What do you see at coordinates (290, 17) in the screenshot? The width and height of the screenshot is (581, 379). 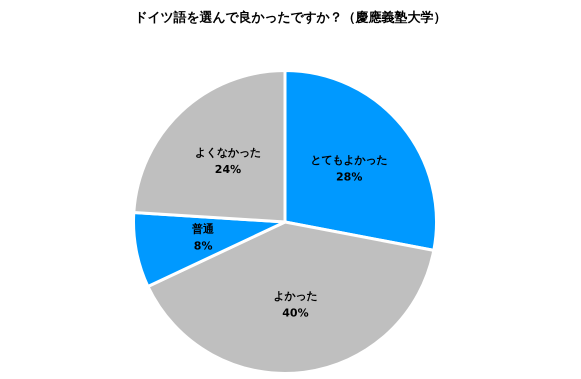 I see `chart-title: ドイツ語を選んで良かったですか？（慶應義塾大学）` at bounding box center [290, 17].